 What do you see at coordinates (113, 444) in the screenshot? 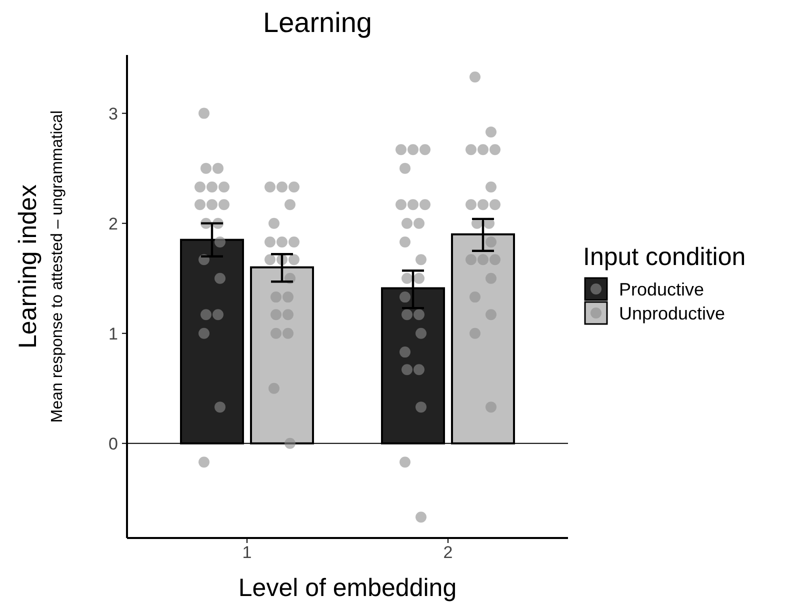
I see `y-tick-label: 0` at bounding box center [113, 444].